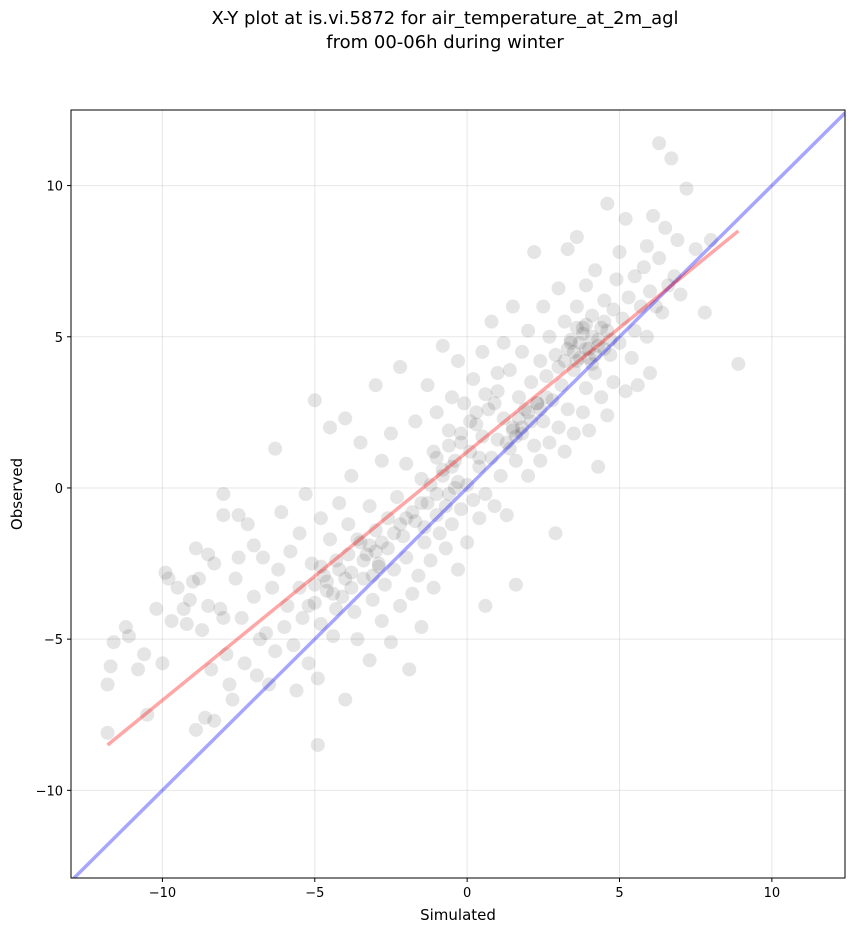  Describe the element at coordinates (59, 489) in the screenshot. I see `y-tick-label: 0` at that location.